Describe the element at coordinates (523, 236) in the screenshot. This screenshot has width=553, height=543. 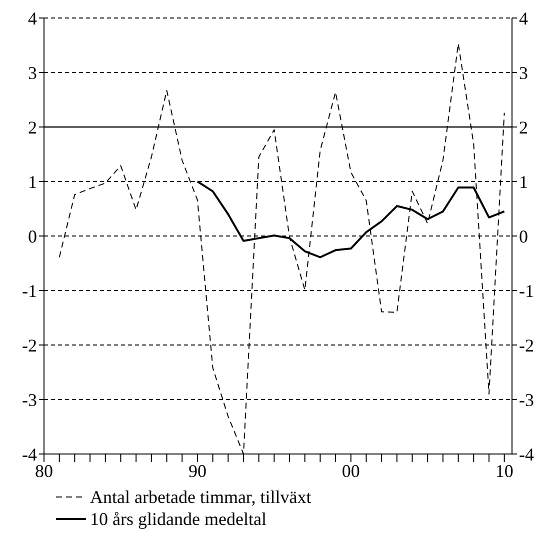
I see `y2-tick-label: 0` at that location.